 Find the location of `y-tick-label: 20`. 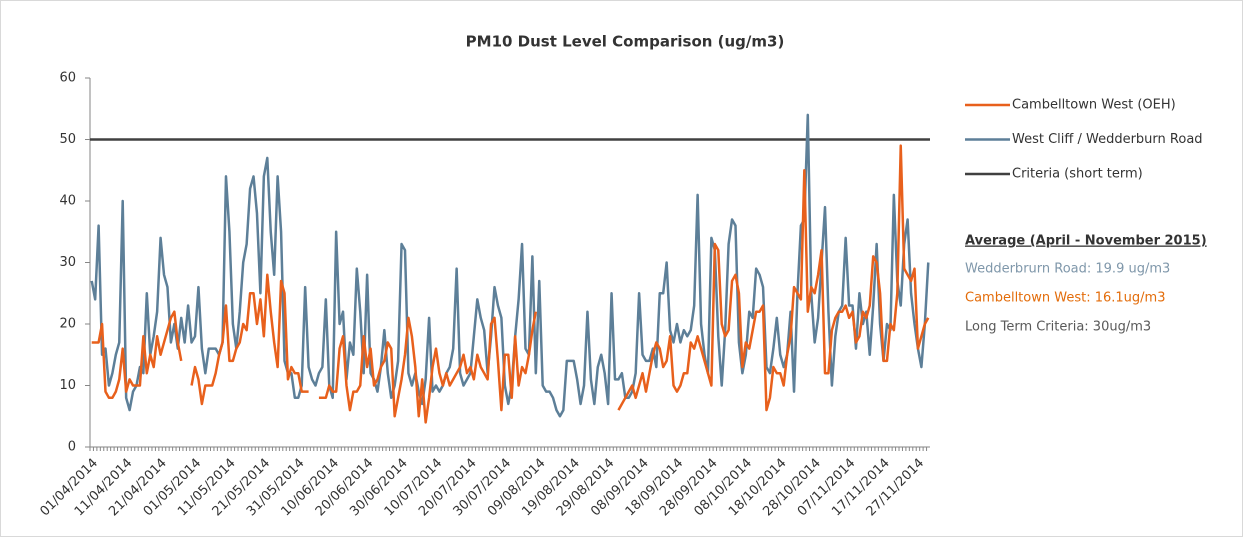

y-tick-label: 20 is located at coordinates (67, 324).